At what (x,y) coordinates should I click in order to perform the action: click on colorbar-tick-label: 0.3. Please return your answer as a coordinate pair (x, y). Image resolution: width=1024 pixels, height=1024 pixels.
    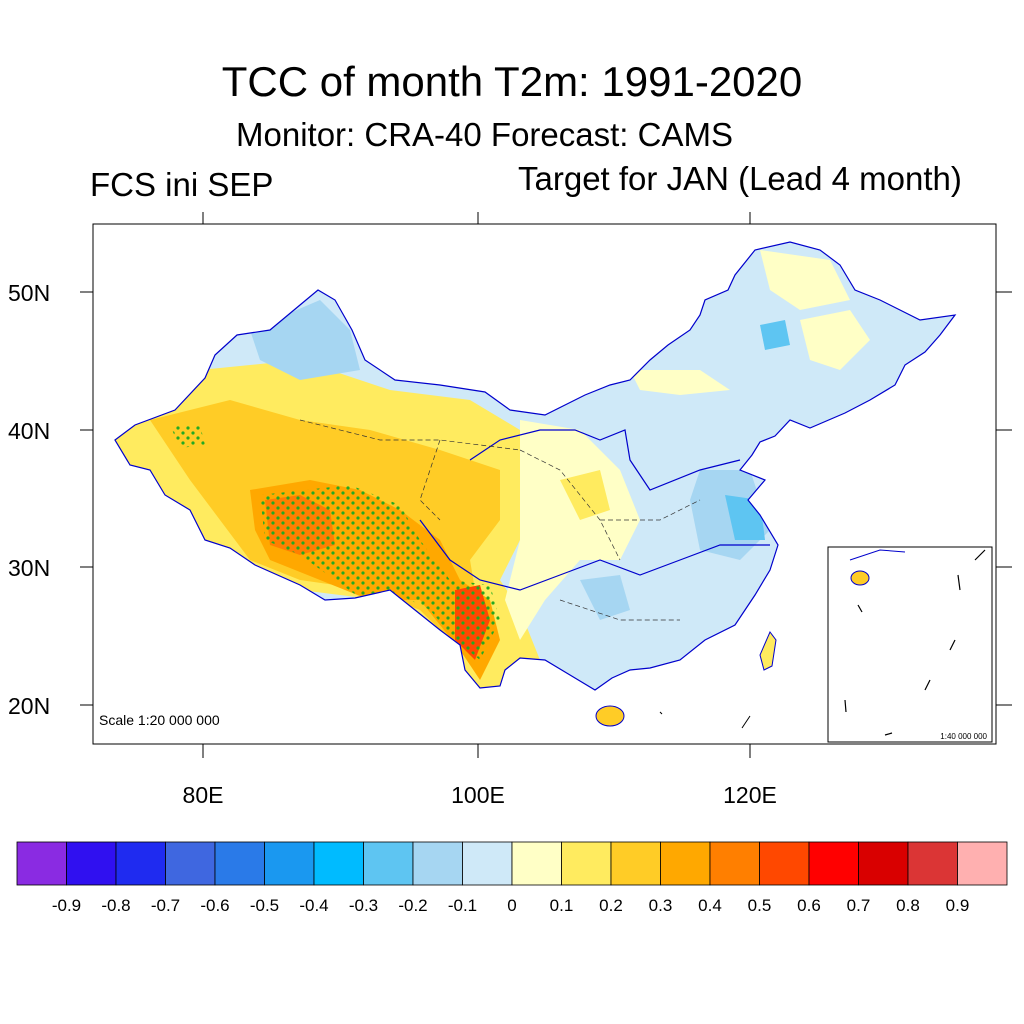
    Looking at the image, I should click on (660, 905).